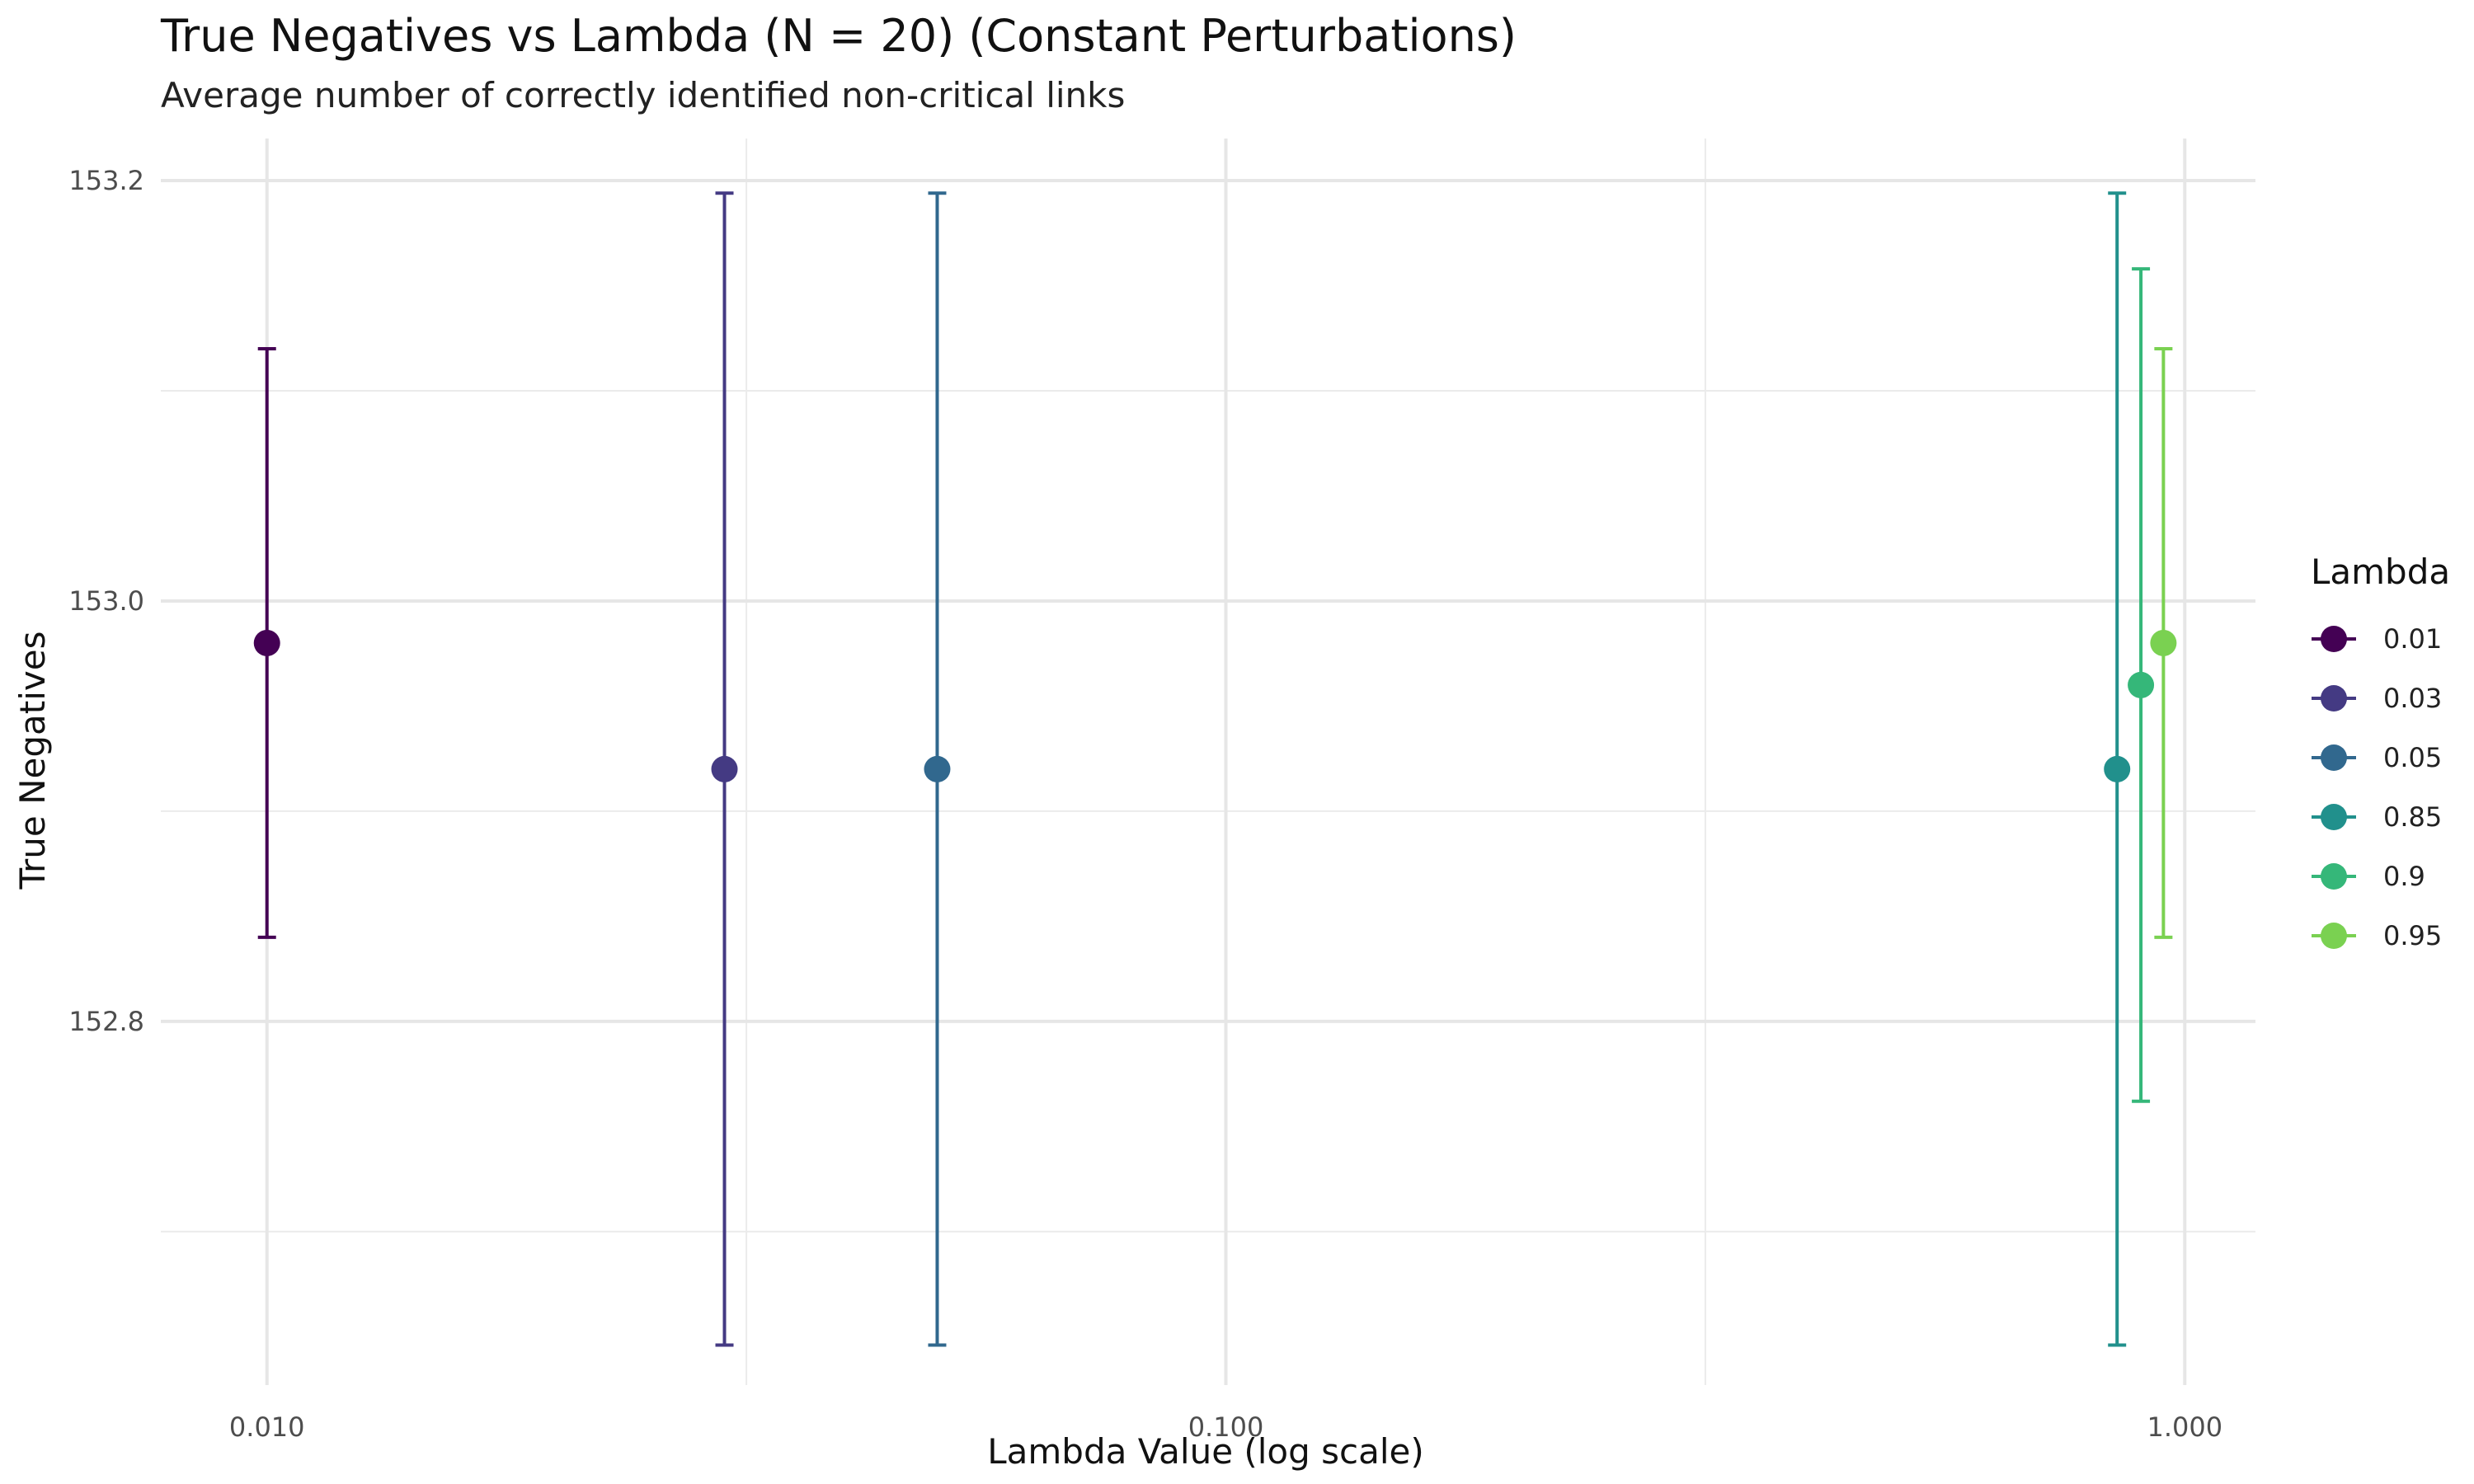 The width and height of the screenshot is (2474, 1484). I want to click on legend-label: 0.03, so click(2412, 698).